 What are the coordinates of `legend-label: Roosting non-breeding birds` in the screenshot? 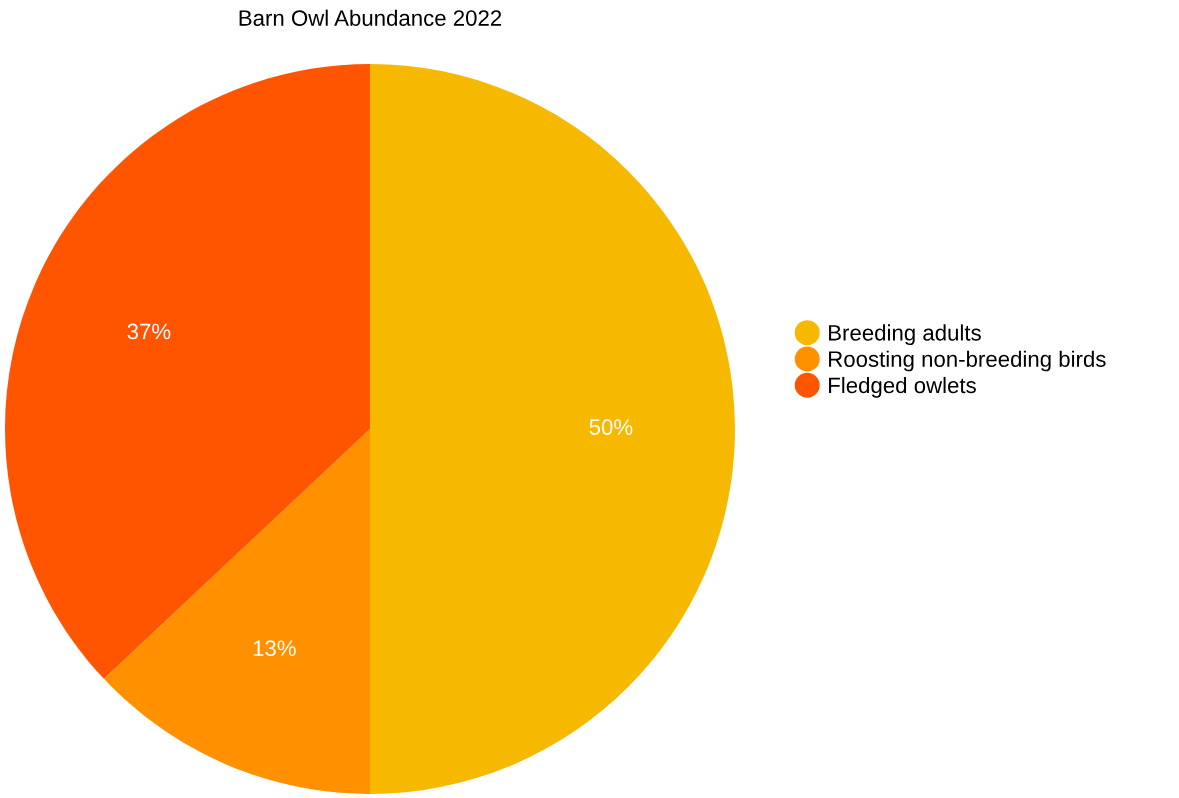 It's located at (967, 361).